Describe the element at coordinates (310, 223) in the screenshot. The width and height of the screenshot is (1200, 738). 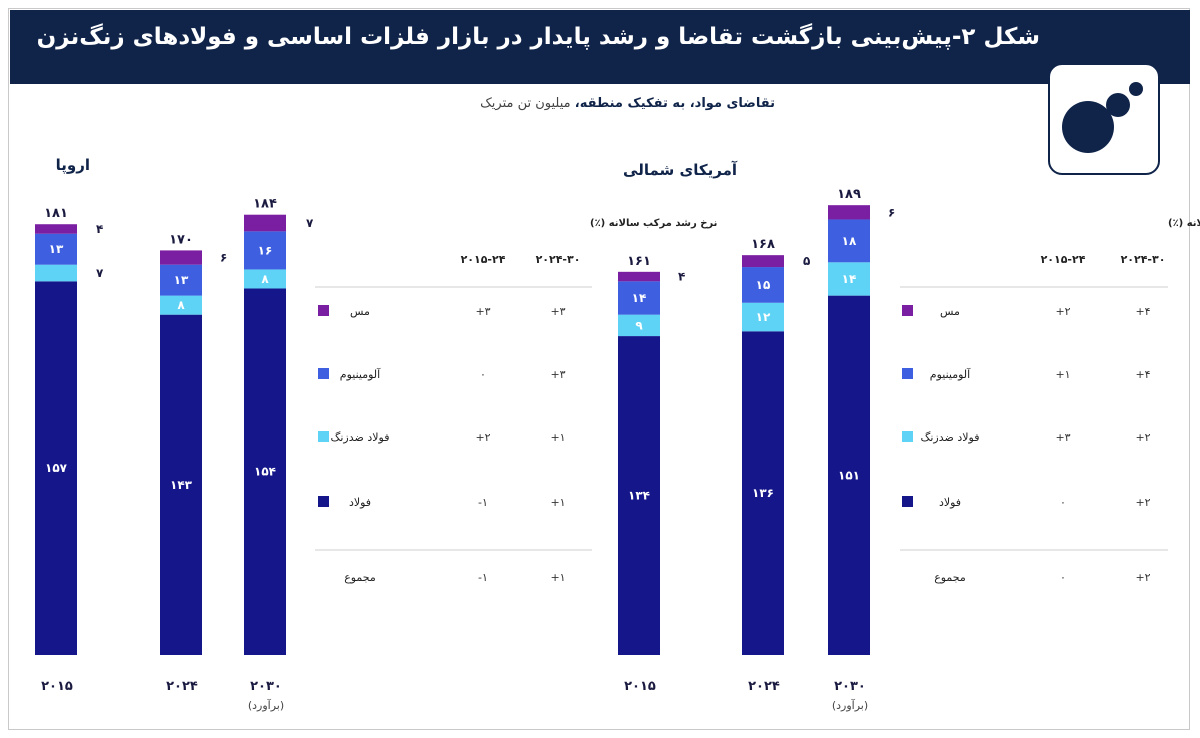
I see `data-label: ۷` at that location.